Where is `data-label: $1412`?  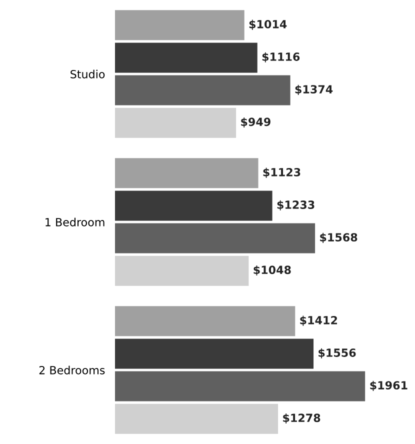 data-label: $1412 is located at coordinates (318, 321).